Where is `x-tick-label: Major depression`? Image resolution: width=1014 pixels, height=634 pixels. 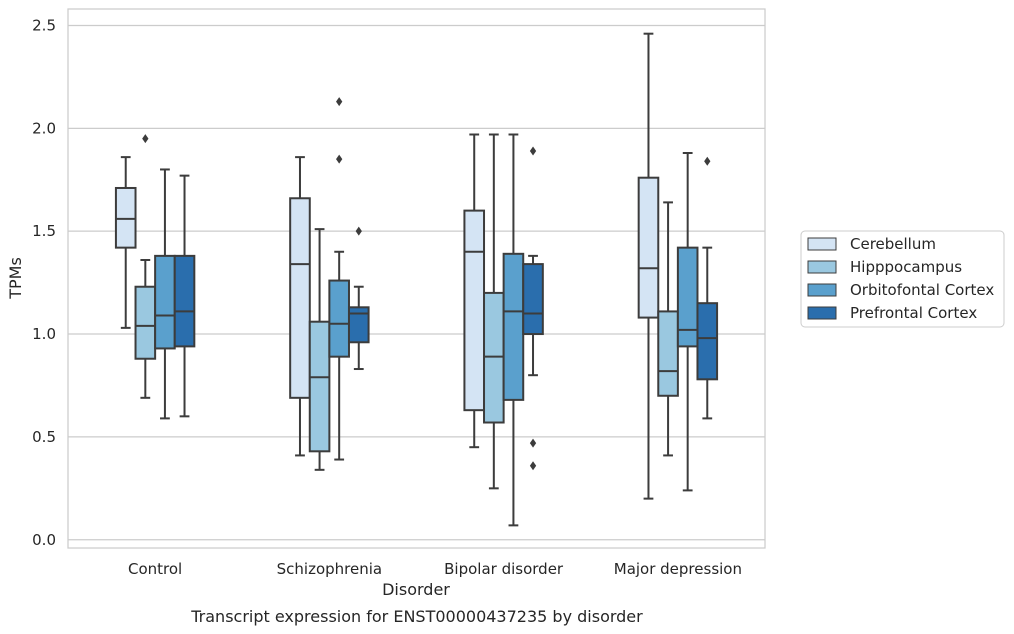
x-tick-label: Major depression is located at coordinates (678, 569).